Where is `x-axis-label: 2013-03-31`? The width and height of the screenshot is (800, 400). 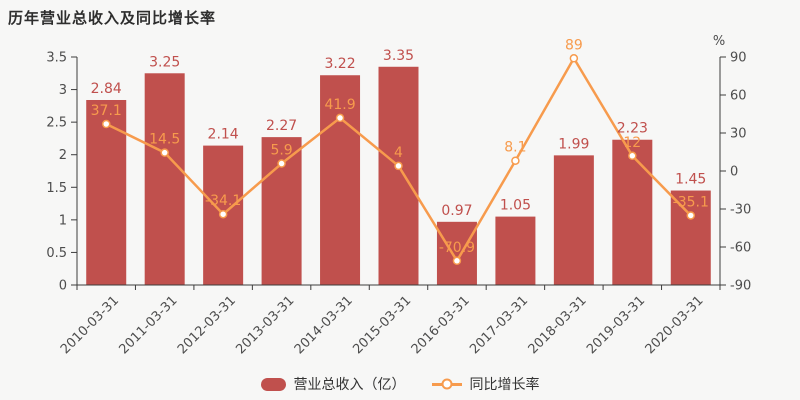 x-axis-label: 2013-03-31 is located at coordinates (265, 325).